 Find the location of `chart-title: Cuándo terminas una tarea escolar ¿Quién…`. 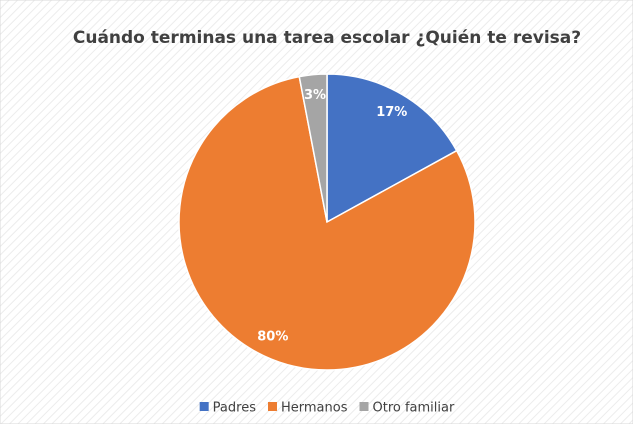

chart-title: Cuándo terminas una tarea escolar ¿Quién… is located at coordinates (327, 38).